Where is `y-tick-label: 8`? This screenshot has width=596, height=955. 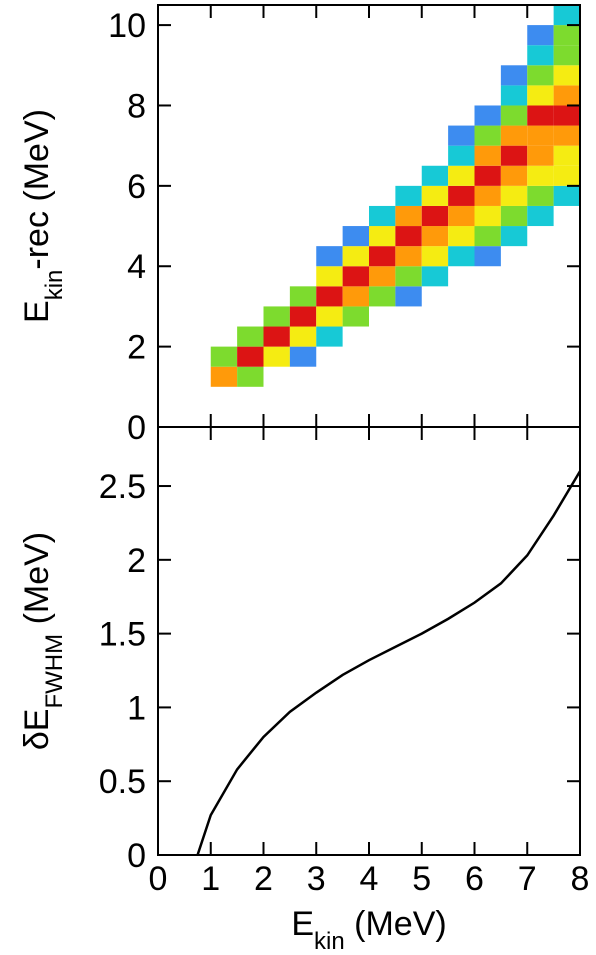 y-tick-label: 8 is located at coordinates (136, 106).